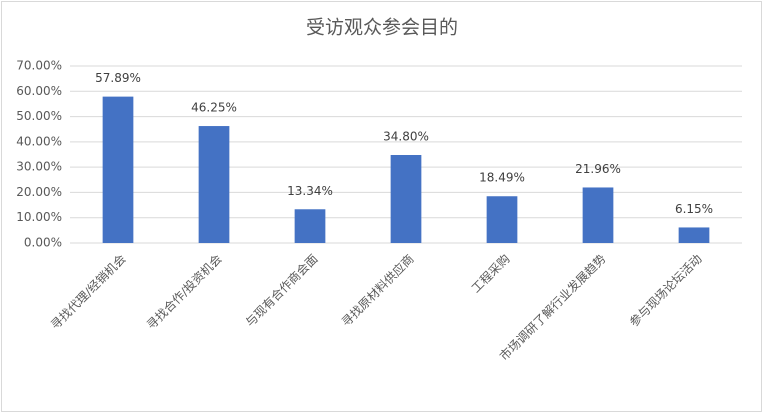 This screenshot has width=765, height=415. What do you see at coordinates (118, 78) in the screenshot?
I see `data-label: 57.89%` at bounding box center [118, 78].